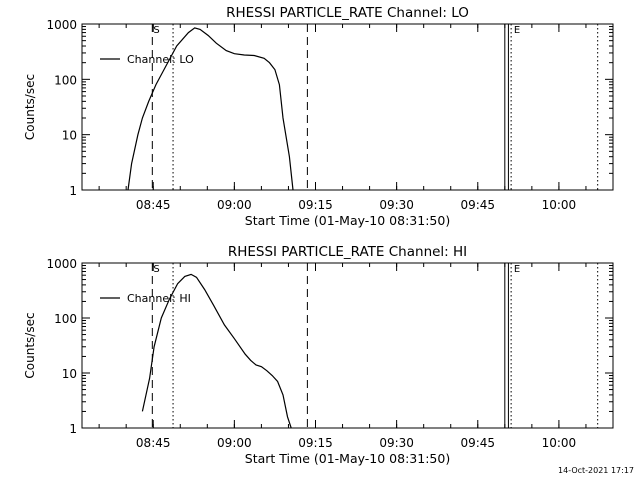 The image size is (640, 480). Describe the element at coordinates (347, 13) in the screenshot. I see `chart-title: RHESSI PARTICLE_RATE Channel: LO` at that location.